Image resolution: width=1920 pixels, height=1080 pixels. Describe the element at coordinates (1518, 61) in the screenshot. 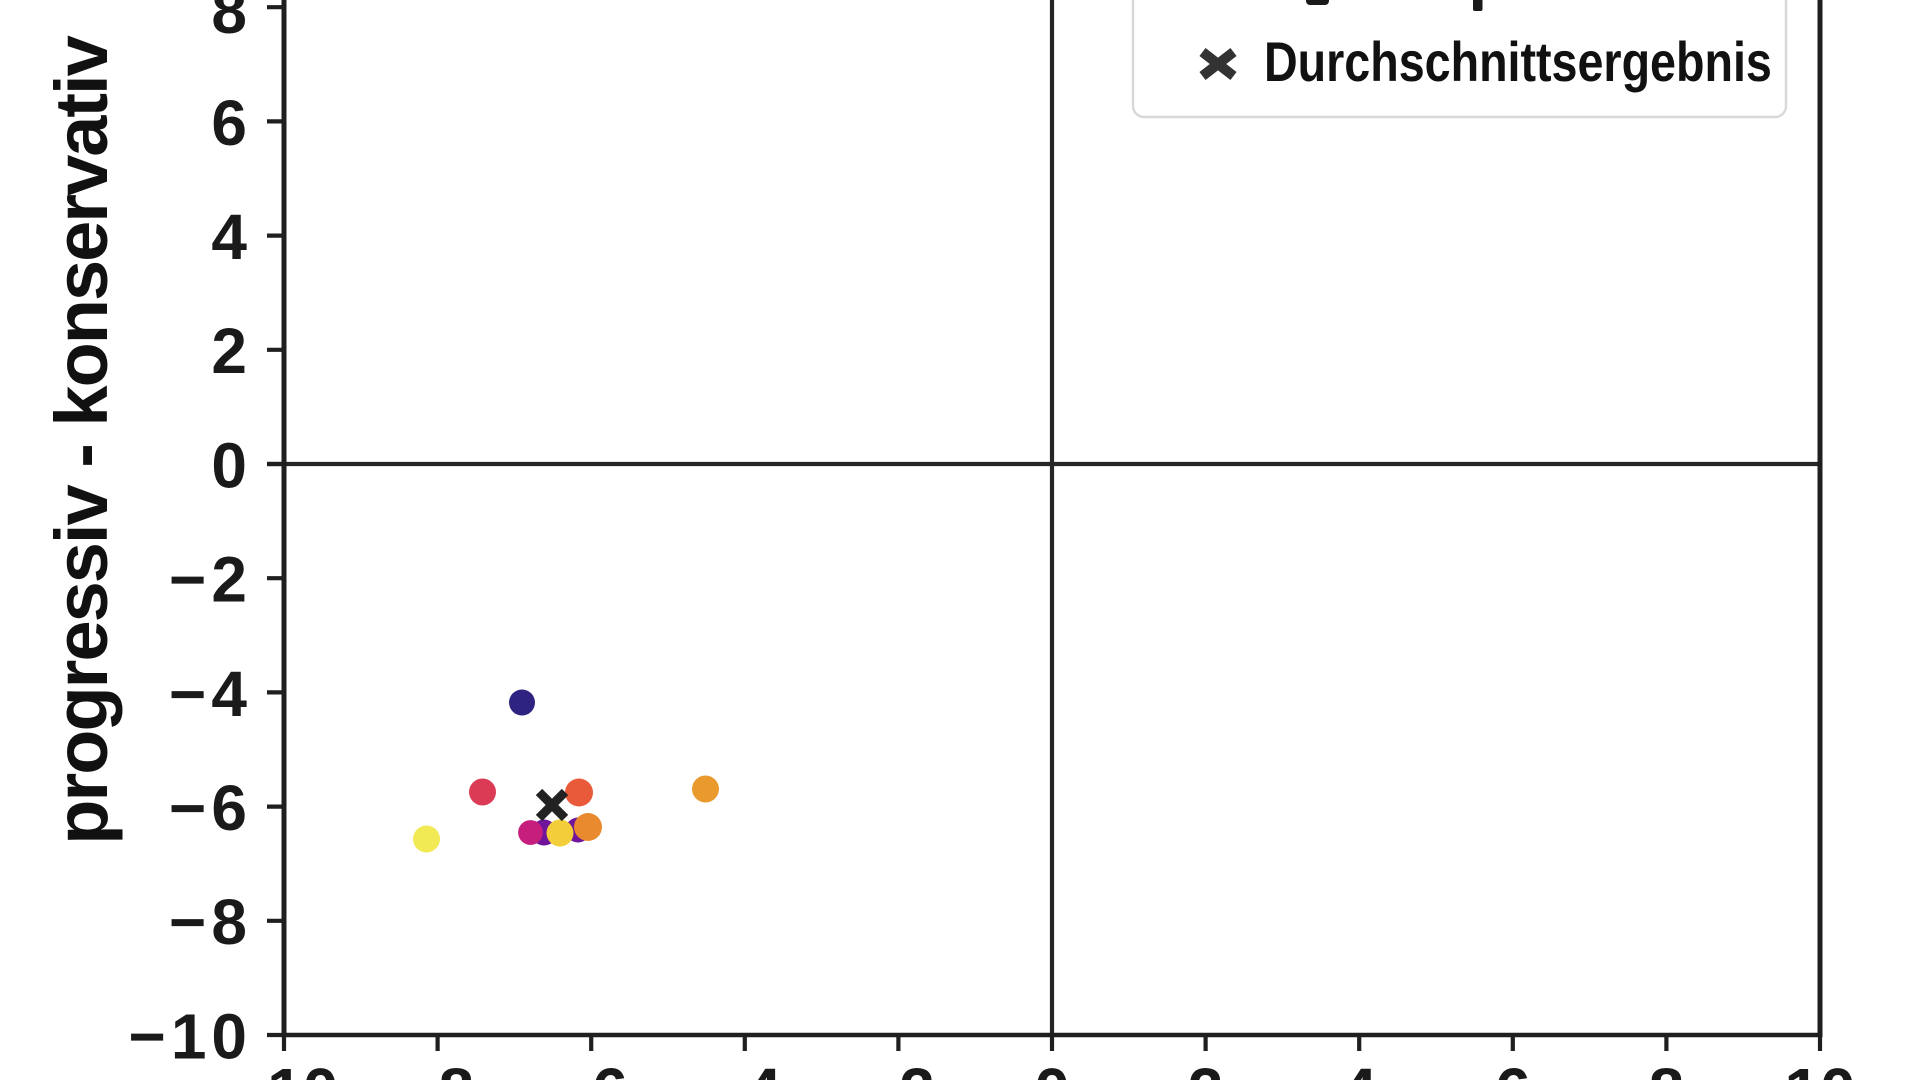

I see `svg-text: Durchschnittsergebnis` at that location.